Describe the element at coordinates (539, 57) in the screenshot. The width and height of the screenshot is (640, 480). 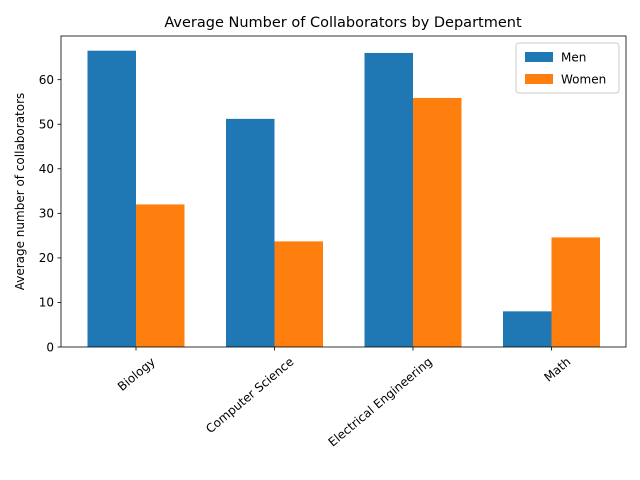
I see `legend-swatch-men` at that location.